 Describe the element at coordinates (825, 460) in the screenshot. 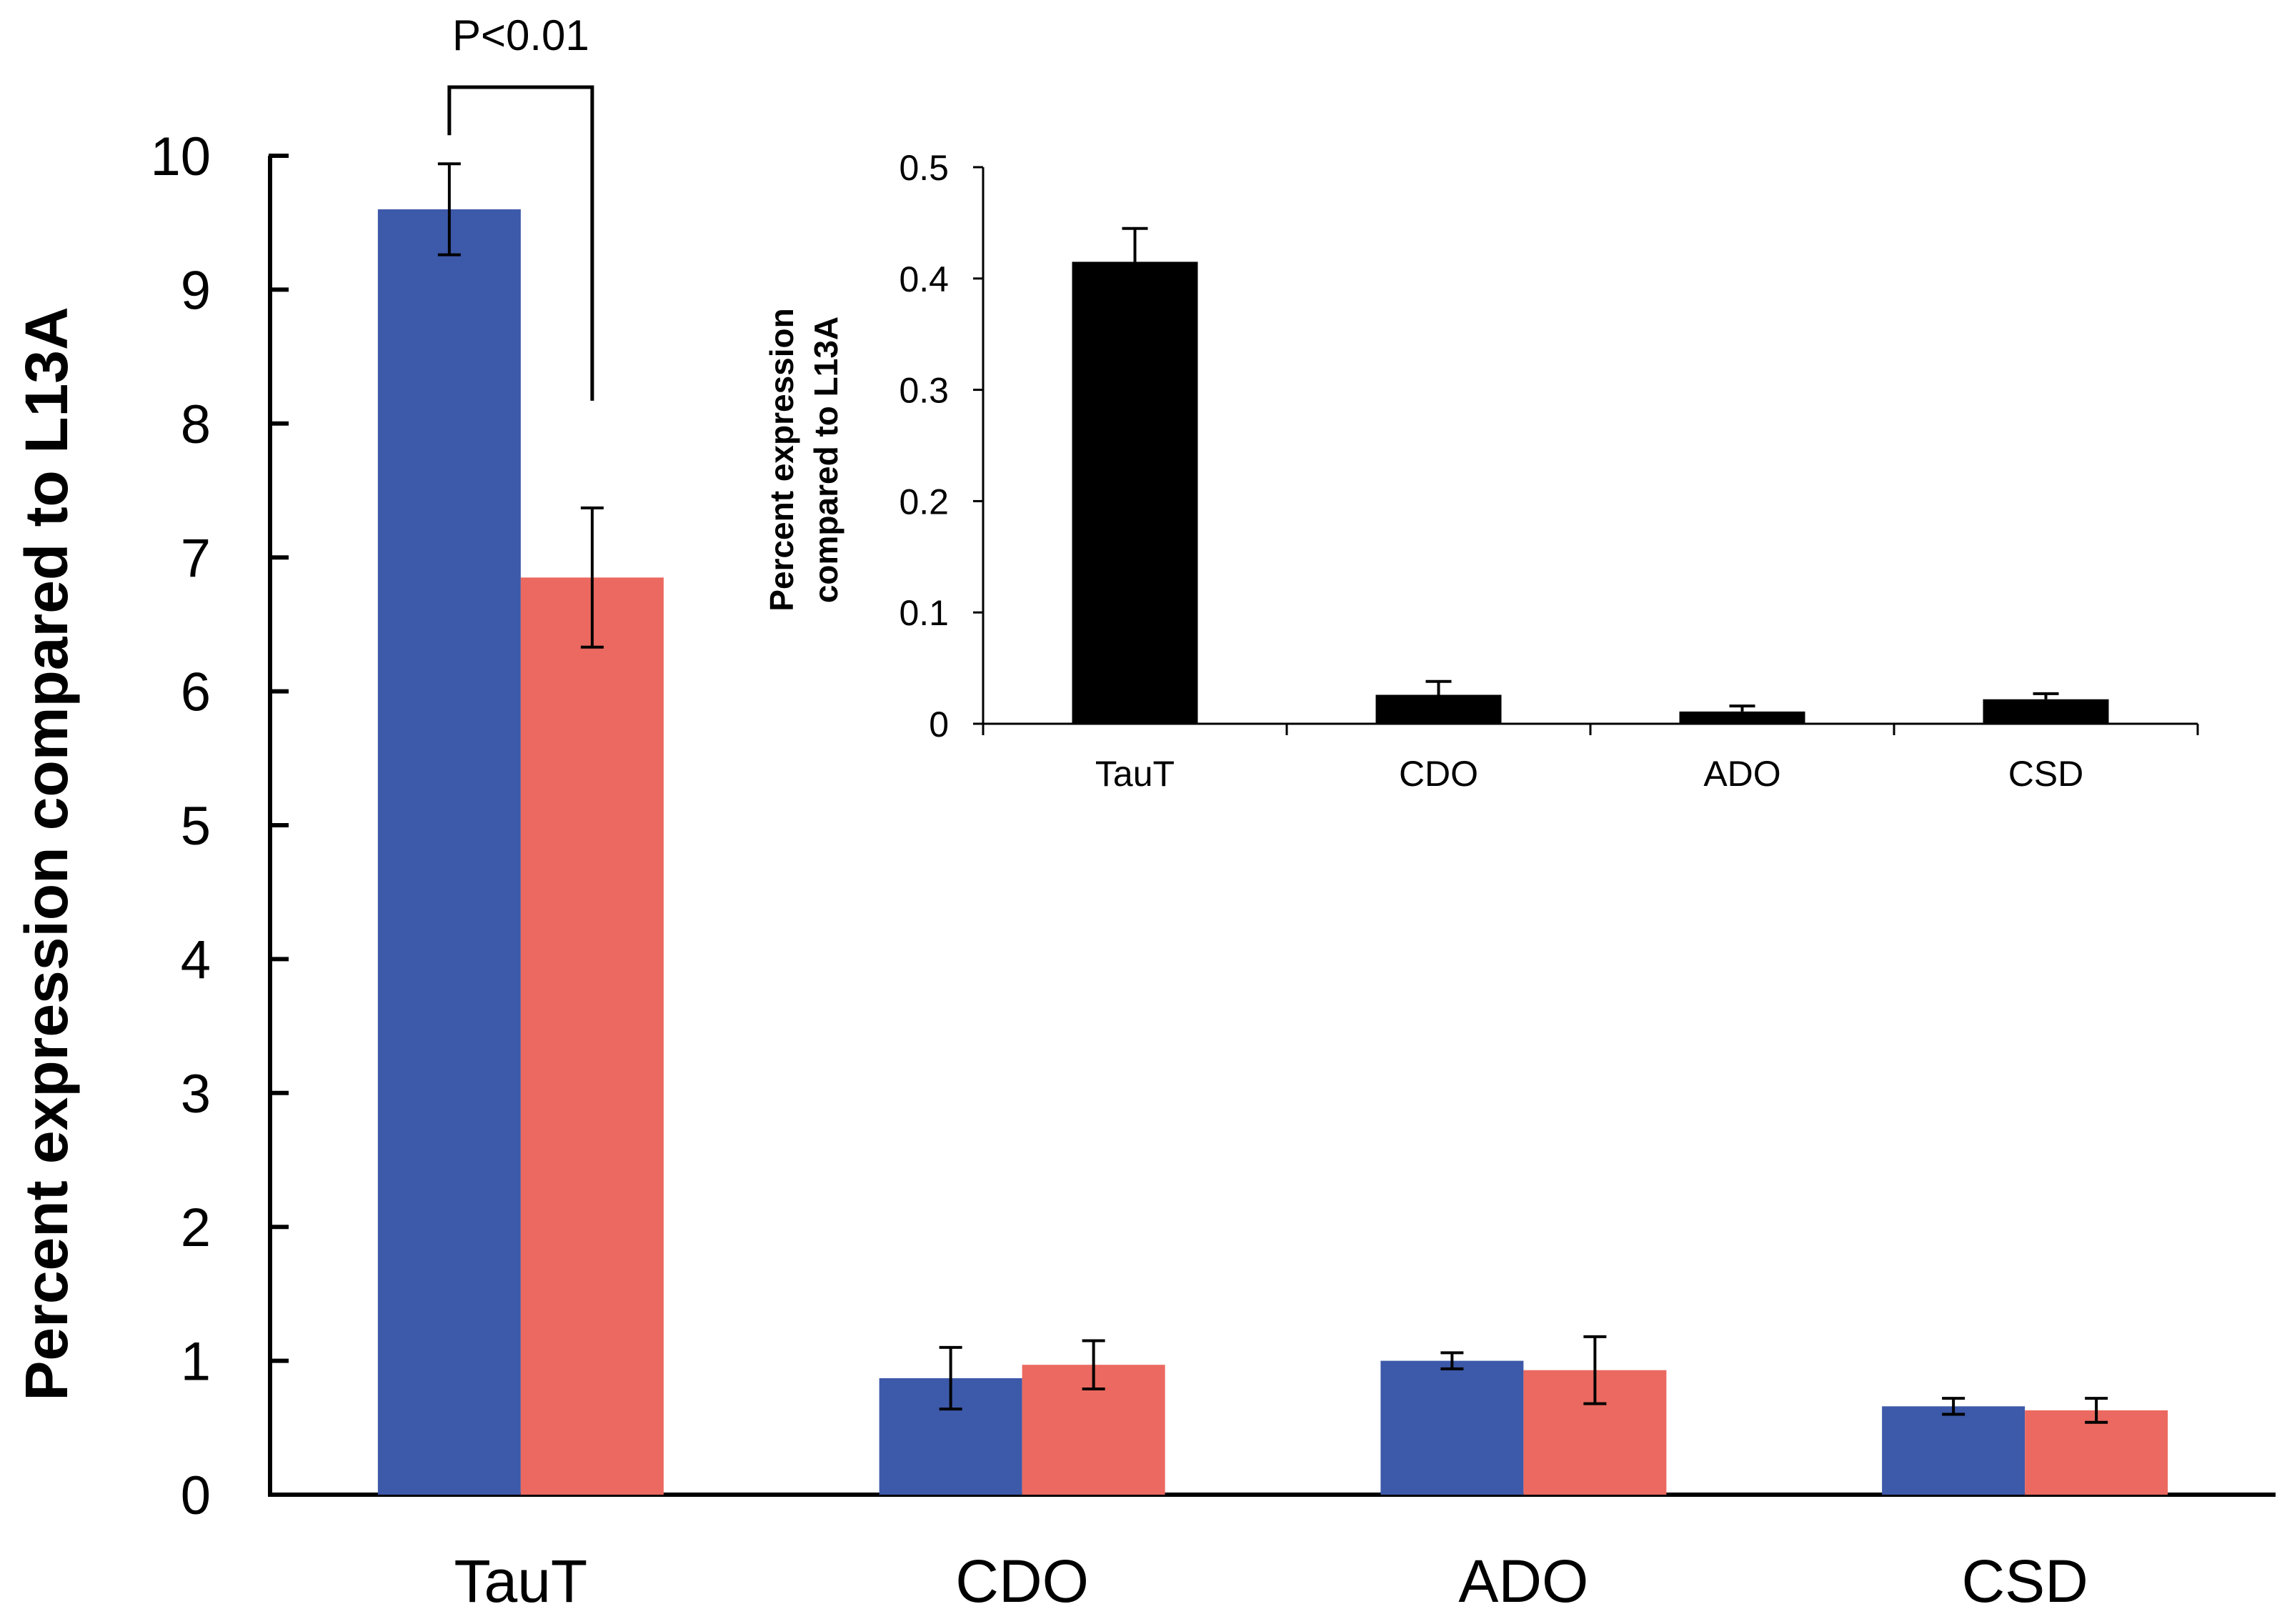

I see `inset-y-axis-title-line2: compared to L13A` at that location.